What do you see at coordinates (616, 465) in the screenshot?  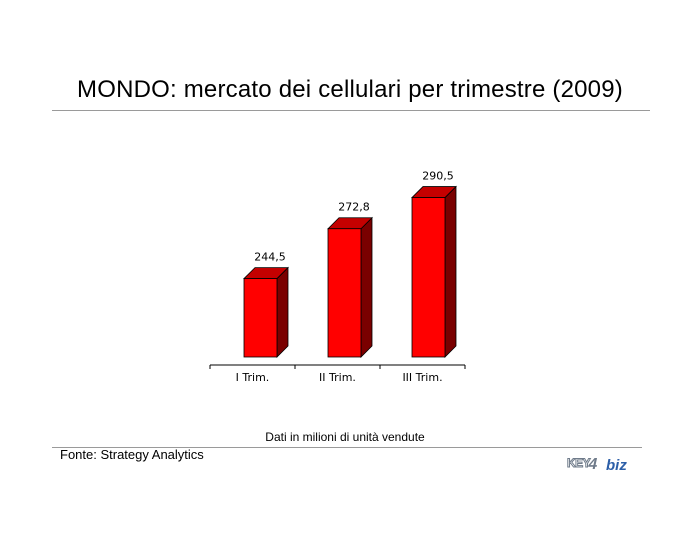 I see `svg-text: biz` at bounding box center [616, 465].